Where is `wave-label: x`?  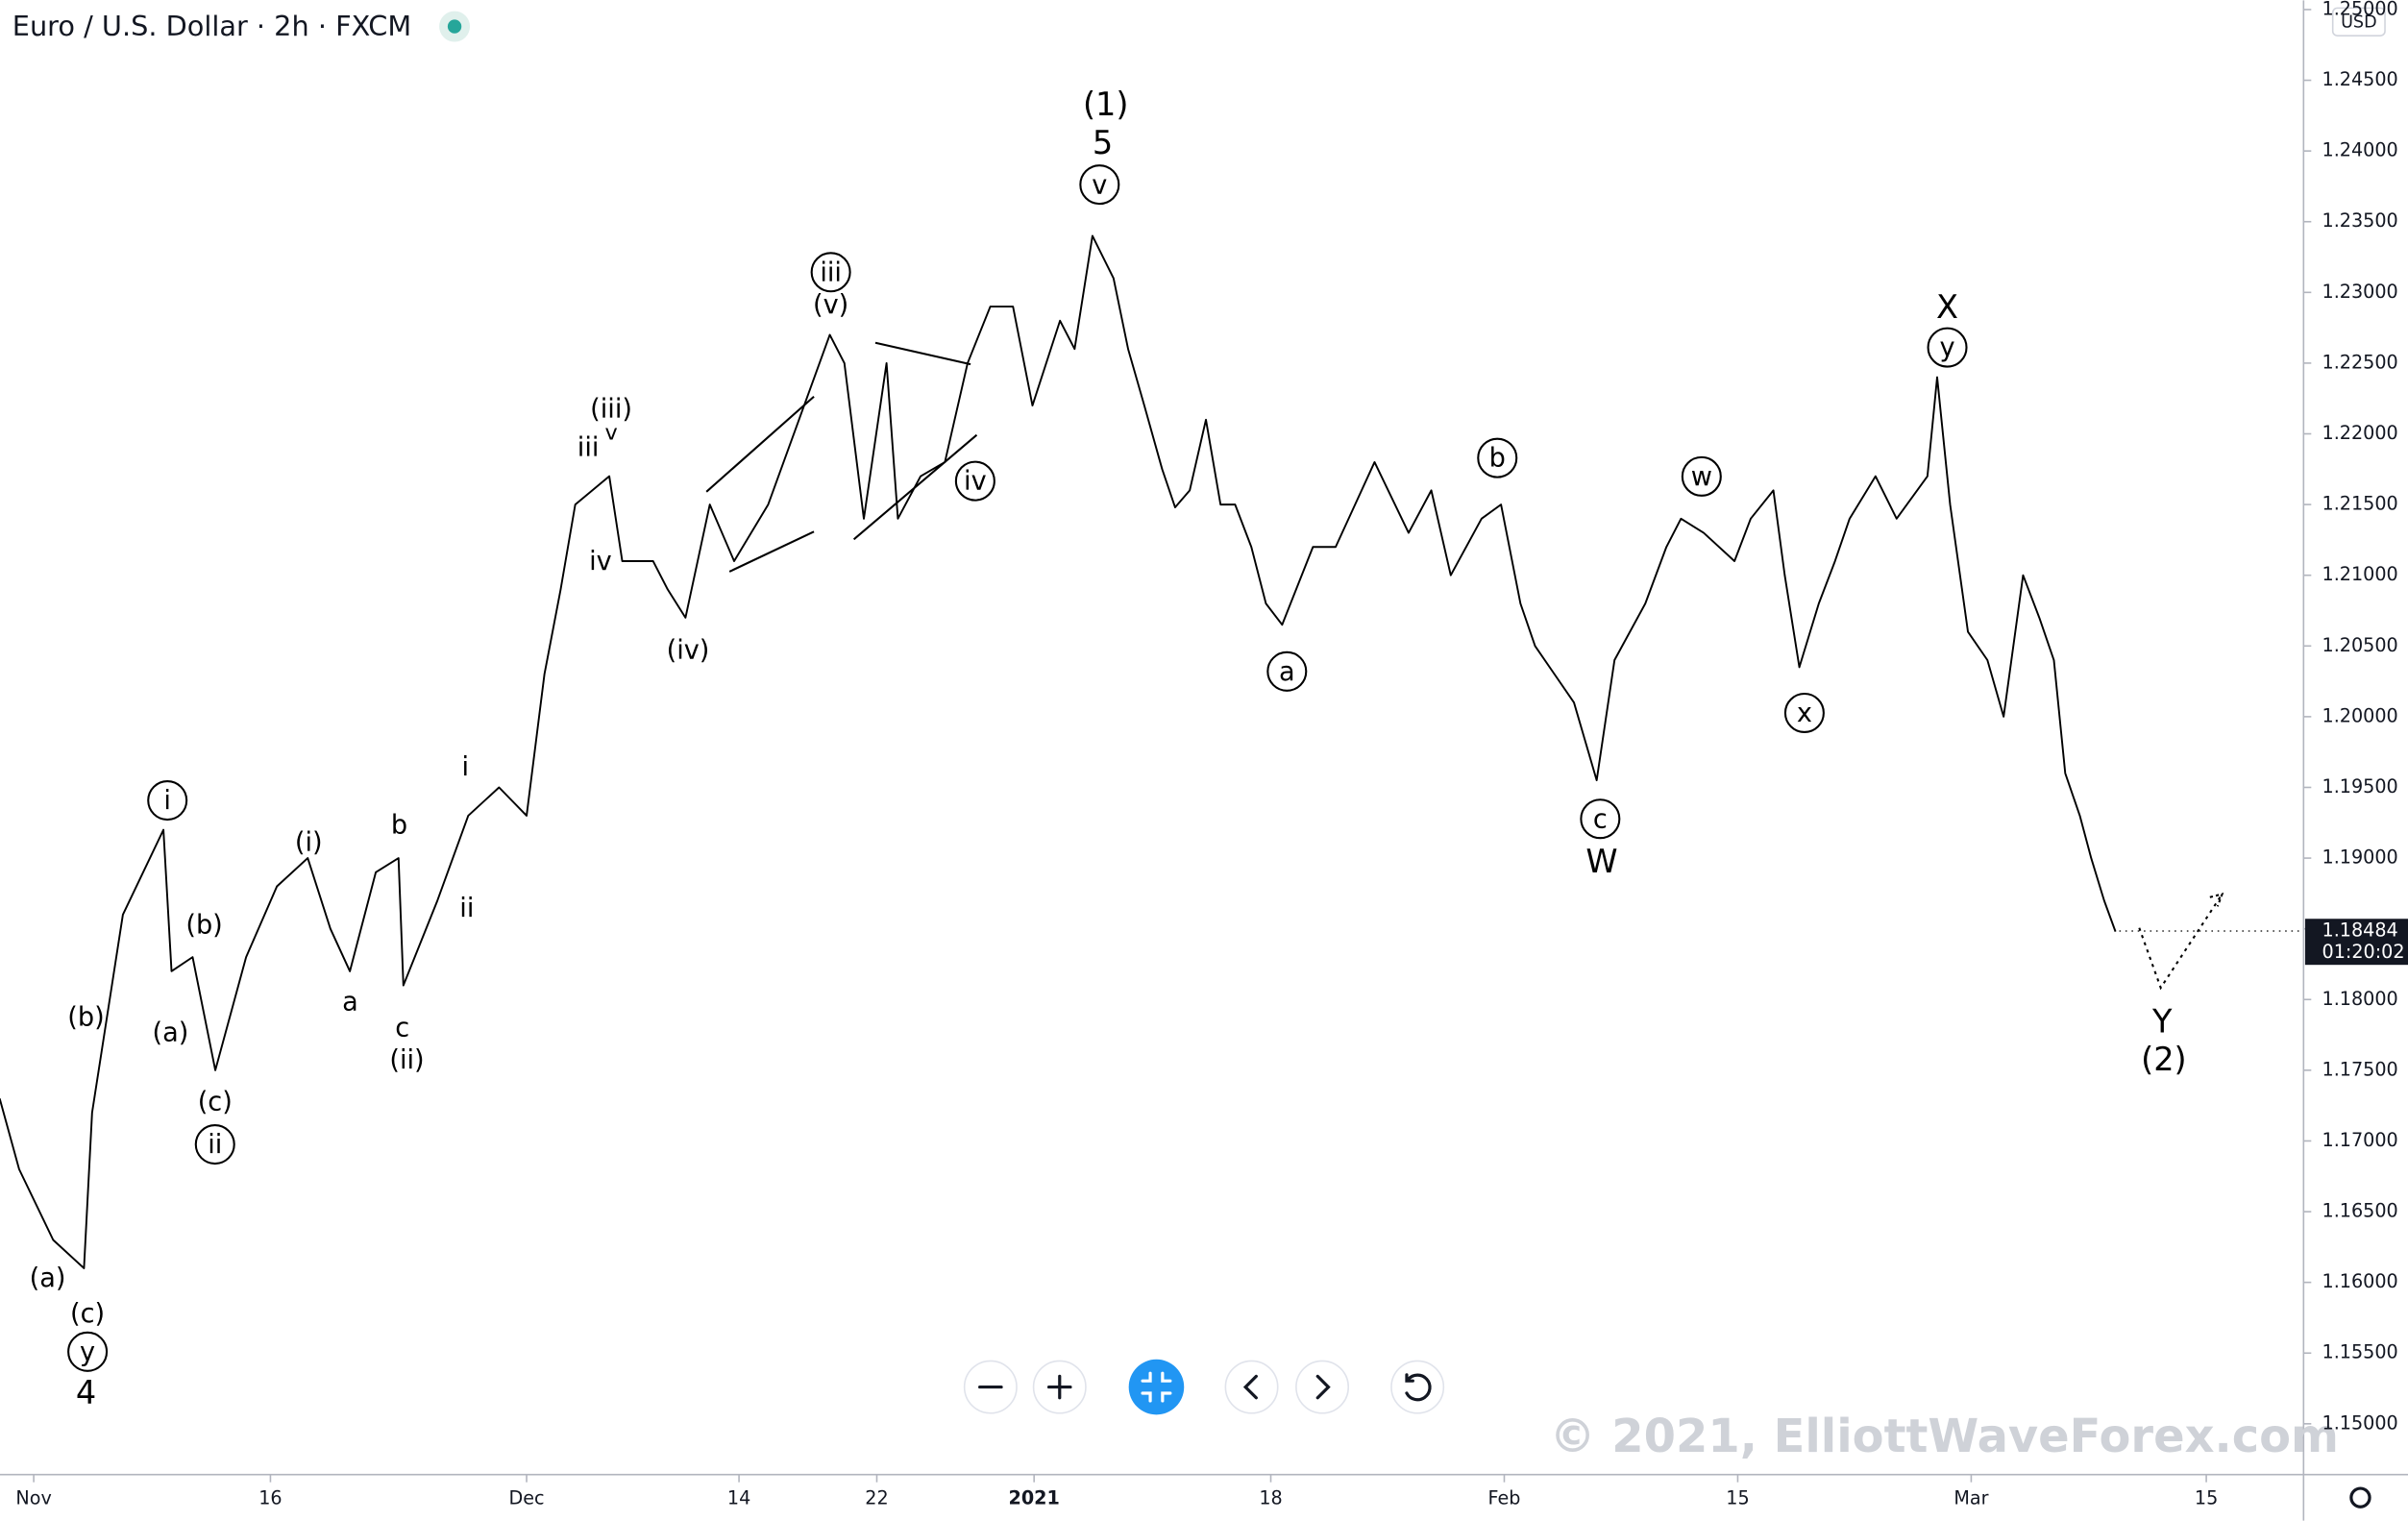 wave-label: x is located at coordinates (1804, 713).